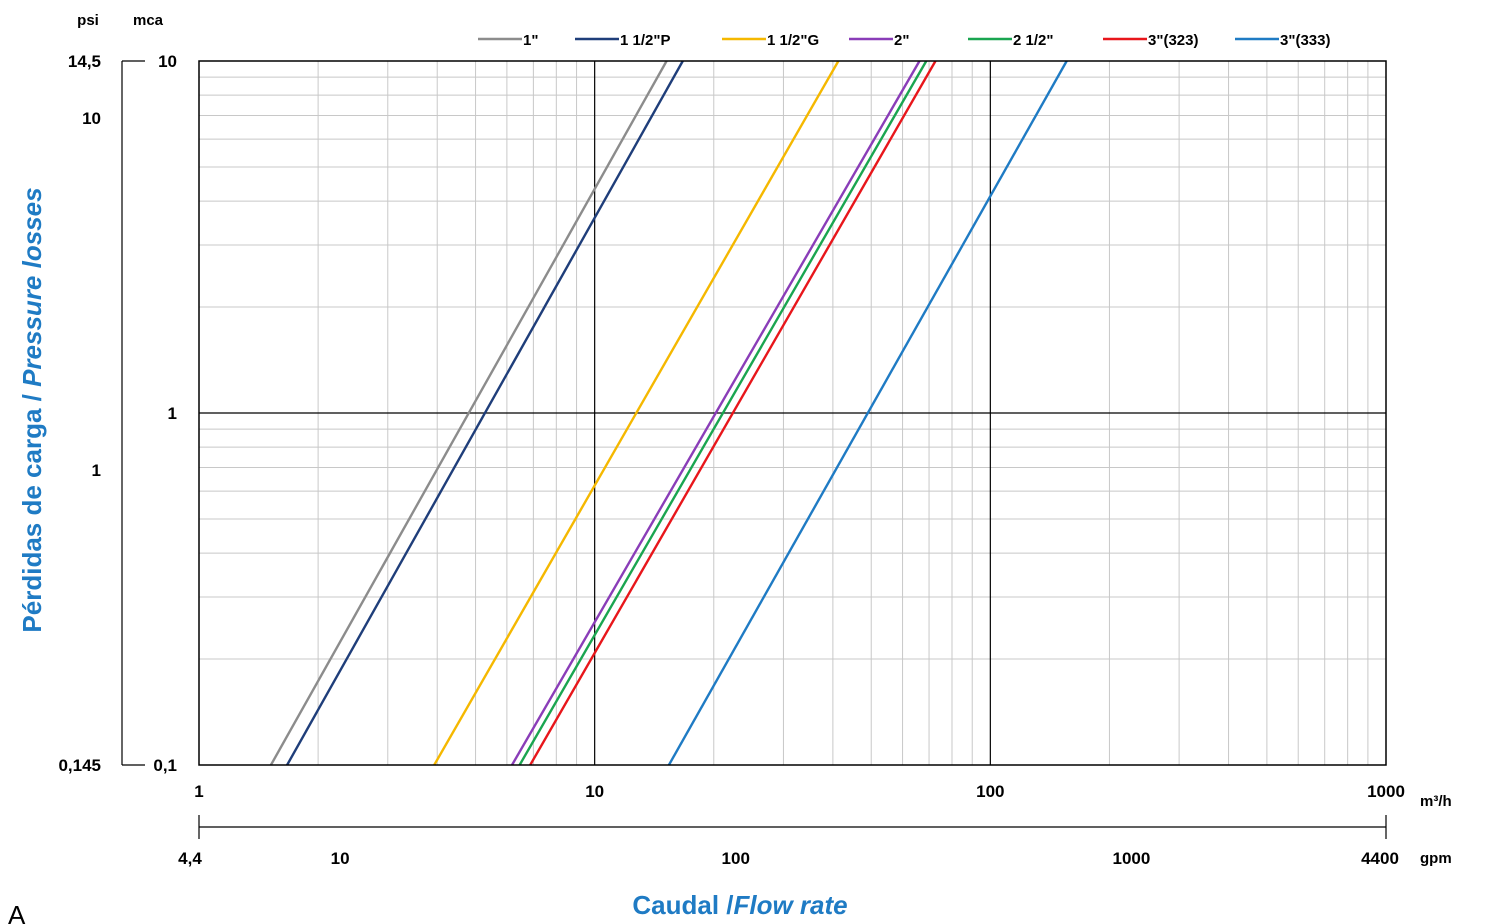 The width and height of the screenshot is (1488, 924). What do you see at coordinates (1033, 40) in the screenshot?
I see `legend-label: 2 1/2"` at bounding box center [1033, 40].